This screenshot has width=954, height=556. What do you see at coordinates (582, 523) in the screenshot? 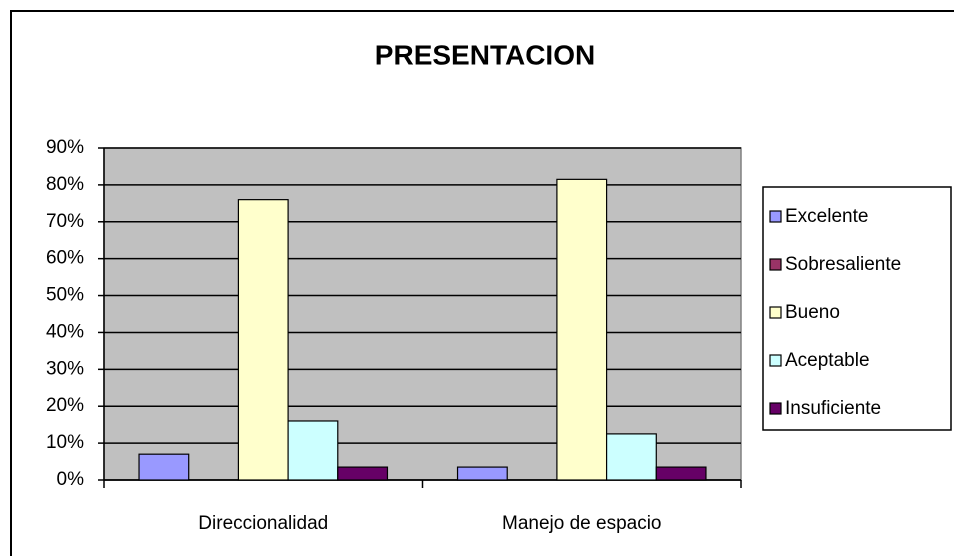
I see `x-tick-label: Manejo de espacio` at bounding box center [582, 523].